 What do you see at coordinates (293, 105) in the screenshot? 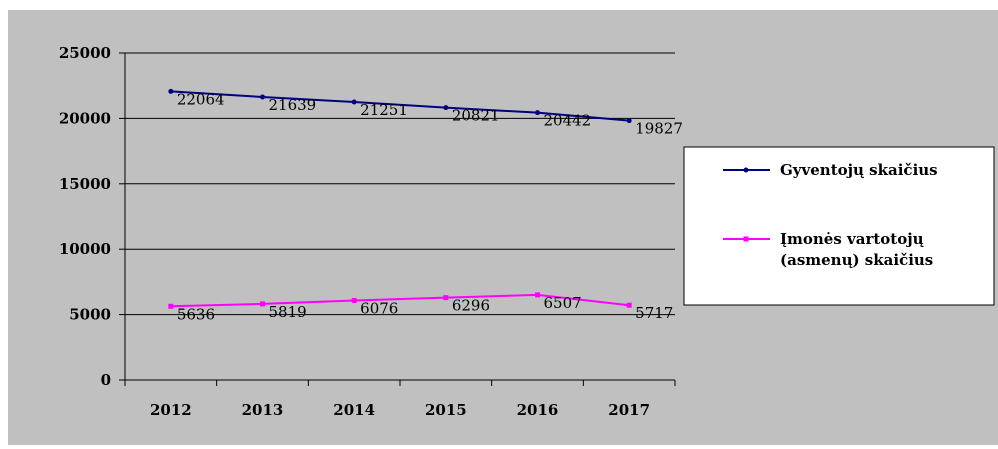
I see `data-label: 21639` at bounding box center [293, 105].